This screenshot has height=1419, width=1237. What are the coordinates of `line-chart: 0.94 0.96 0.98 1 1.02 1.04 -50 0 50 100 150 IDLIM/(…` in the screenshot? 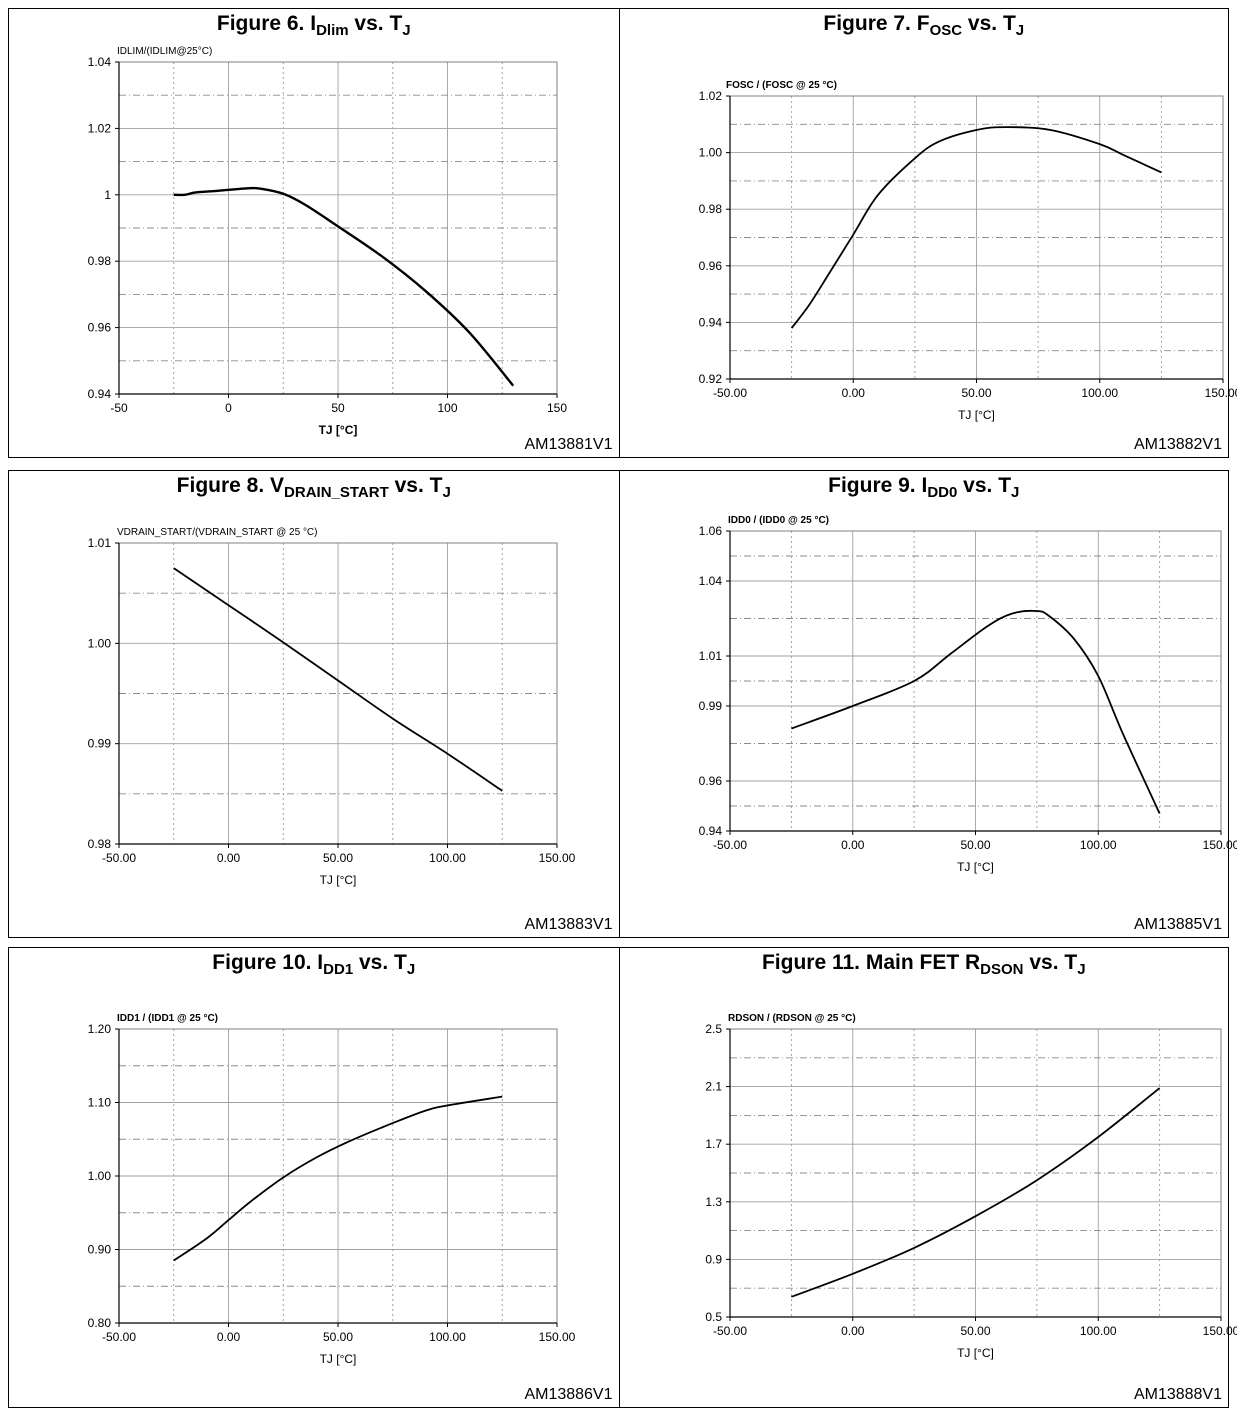 It's located at (328, 241).